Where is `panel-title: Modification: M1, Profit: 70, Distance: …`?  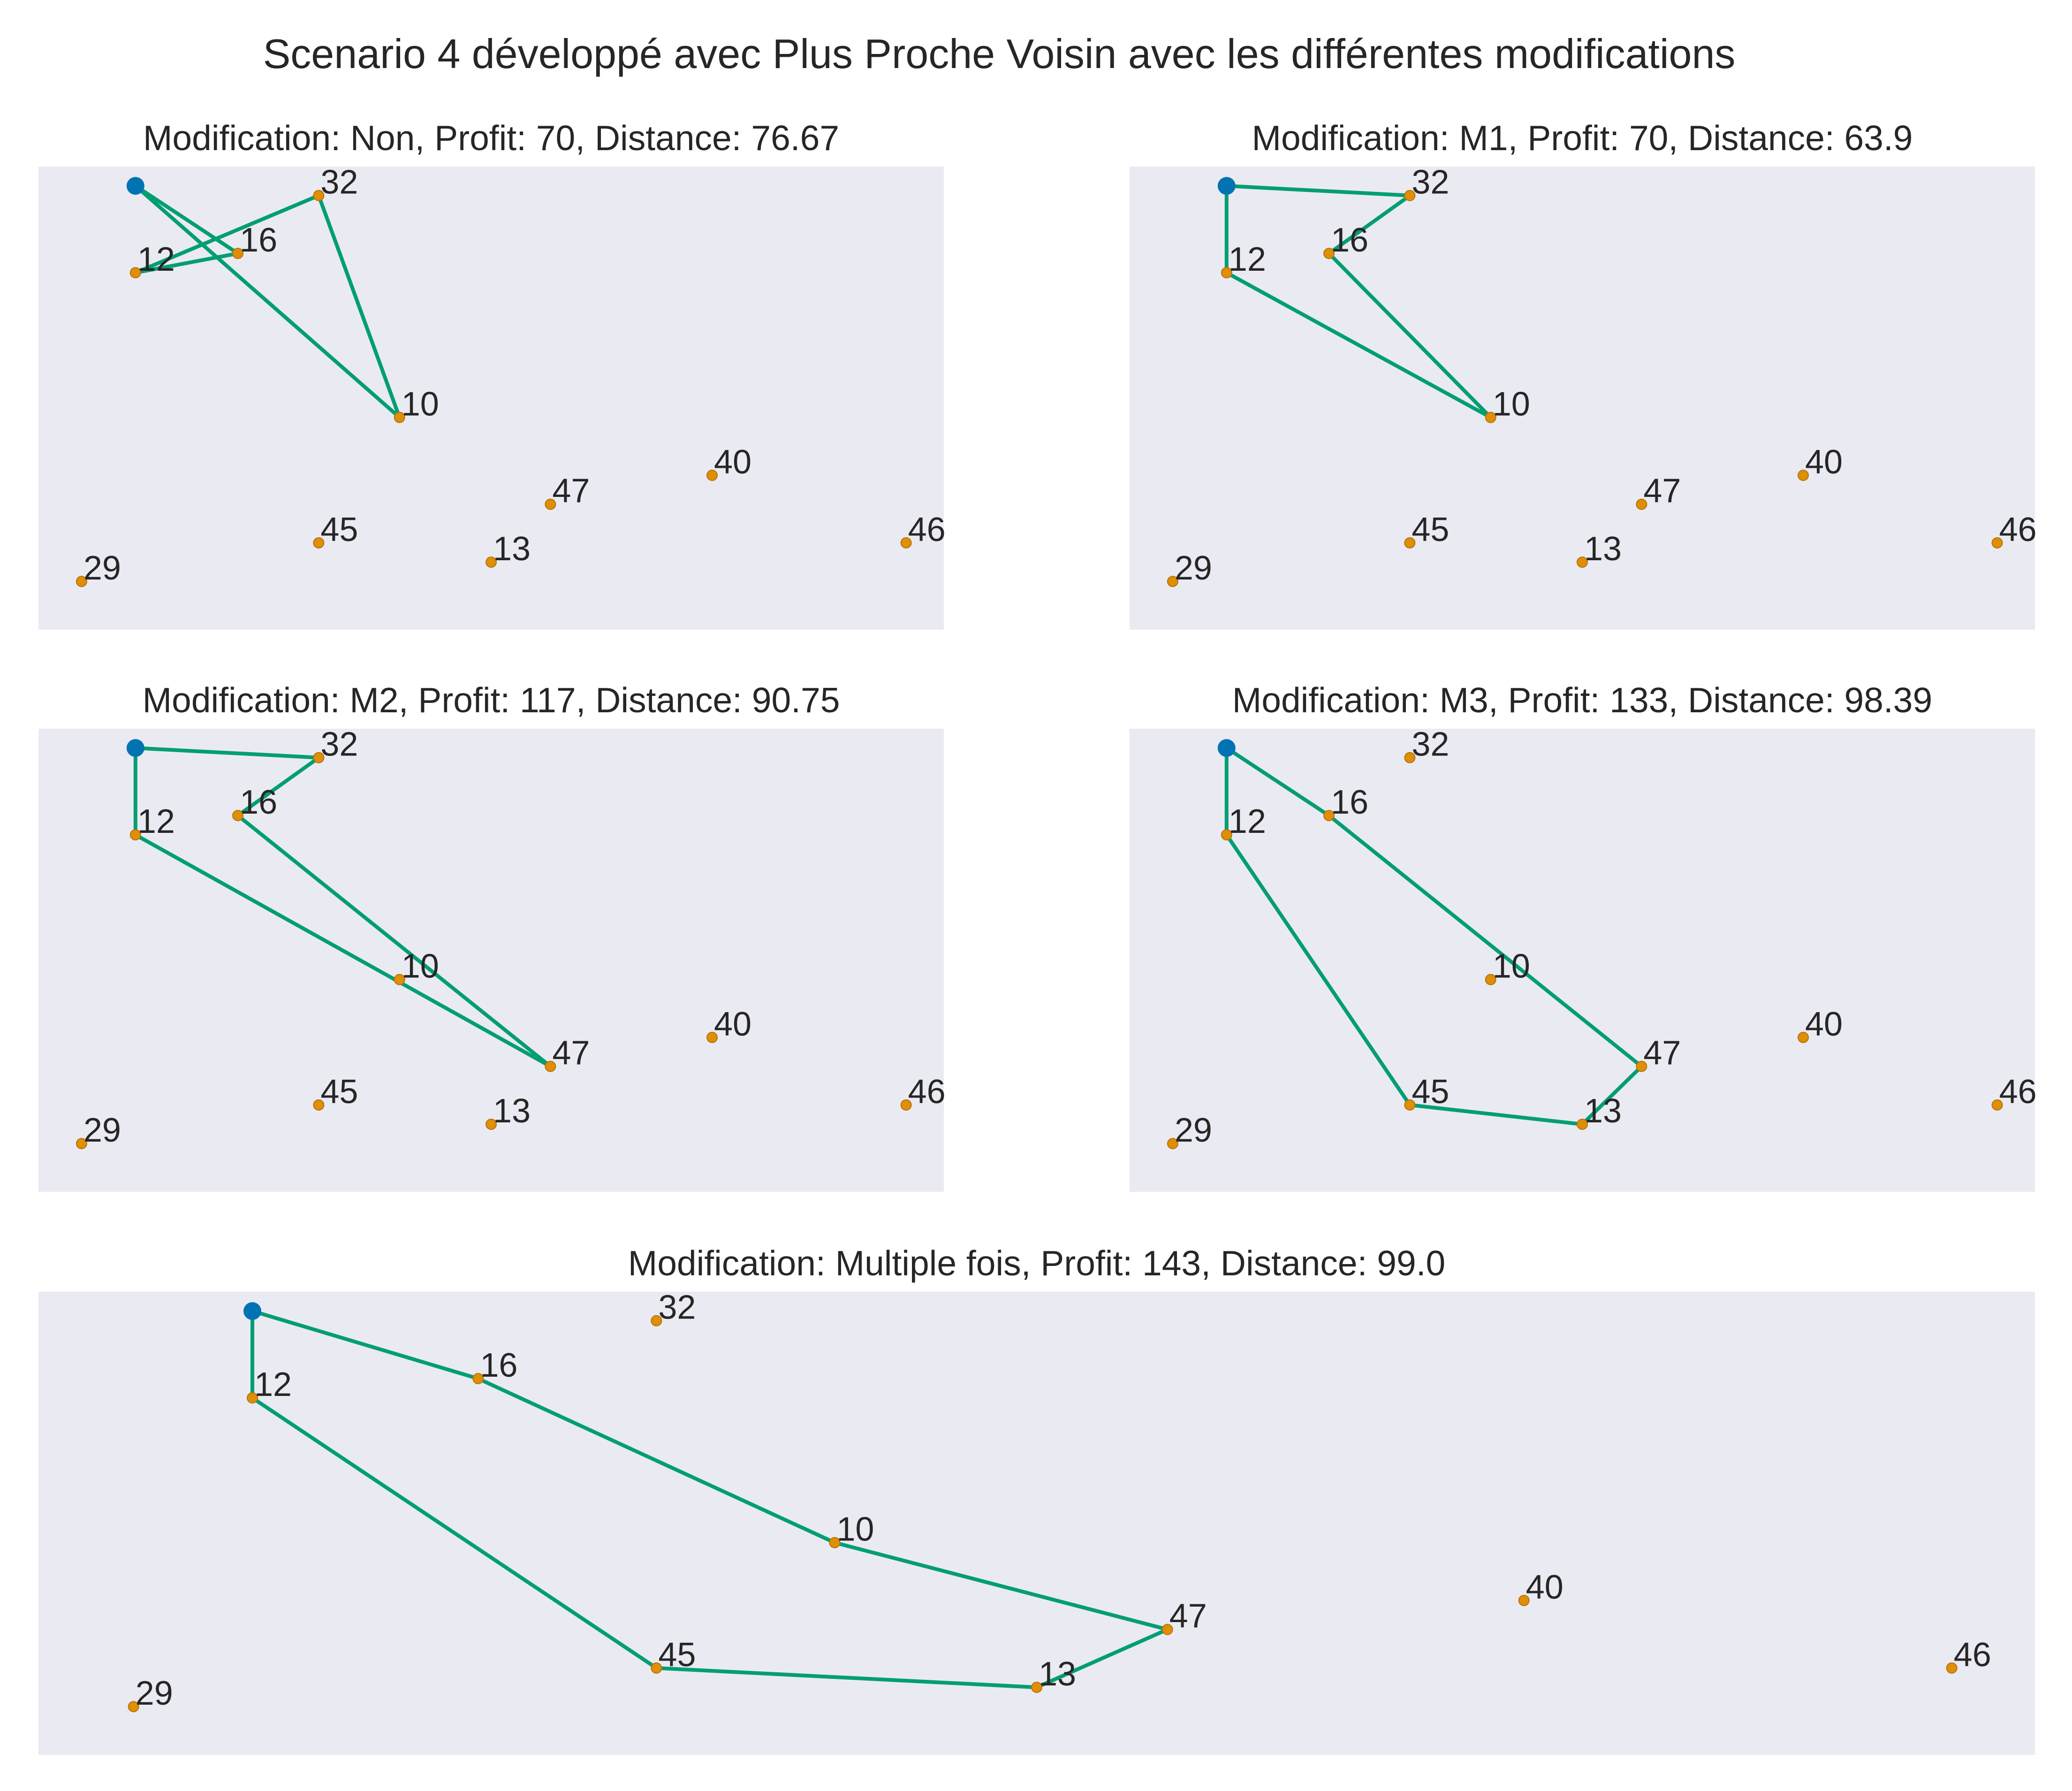 panel-title: Modification: M1, Profit: 70, Distance: … is located at coordinates (1582, 138).